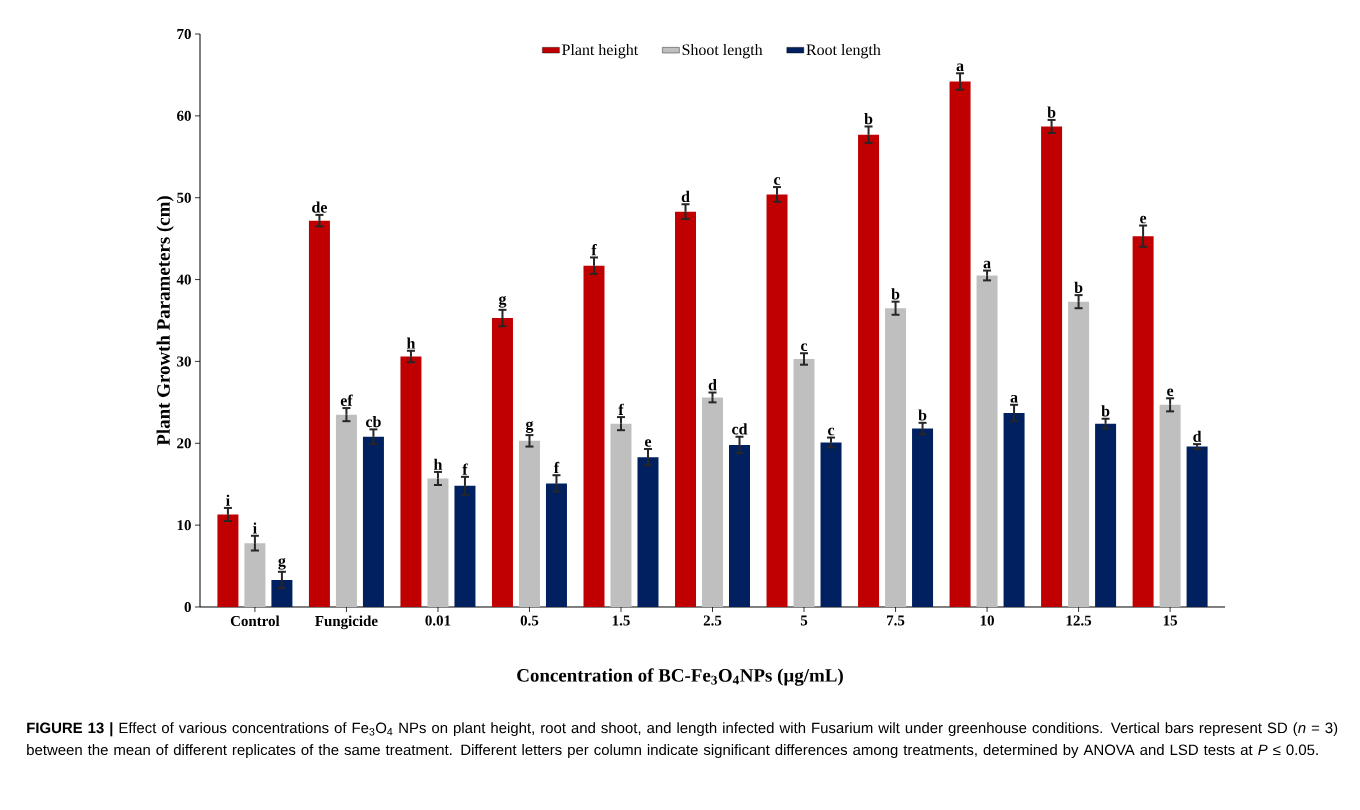  Describe the element at coordinates (346, 622) in the screenshot. I see `x-tick-label: Fungicide` at that location.